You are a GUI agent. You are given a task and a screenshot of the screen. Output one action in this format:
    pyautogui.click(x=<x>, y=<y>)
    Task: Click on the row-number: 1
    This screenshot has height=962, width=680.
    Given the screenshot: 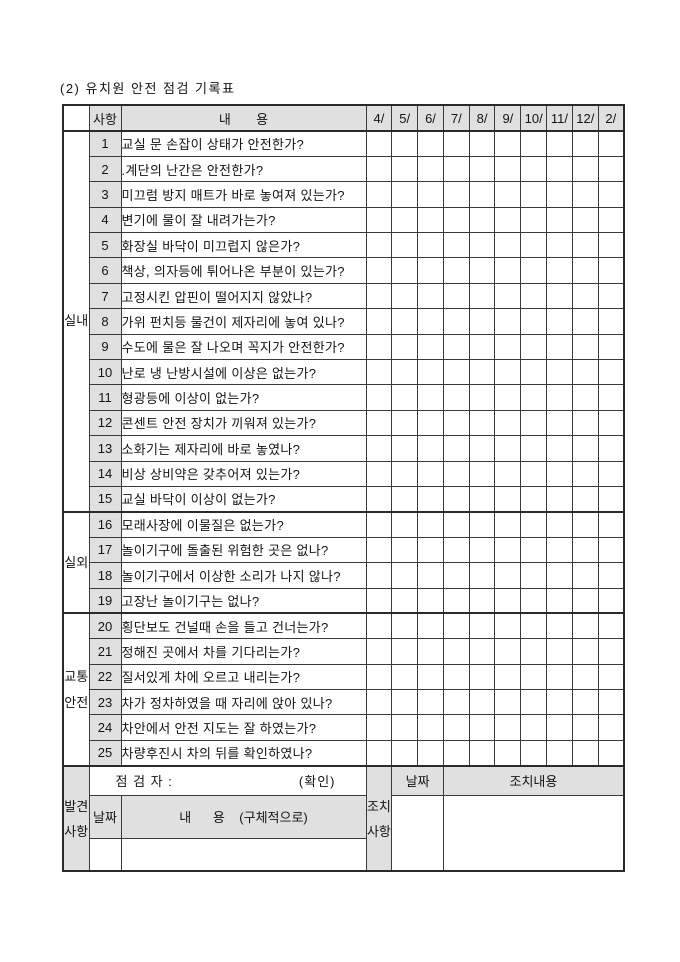 What is the action you would take?
    pyautogui.click(x=105, y=143)
    